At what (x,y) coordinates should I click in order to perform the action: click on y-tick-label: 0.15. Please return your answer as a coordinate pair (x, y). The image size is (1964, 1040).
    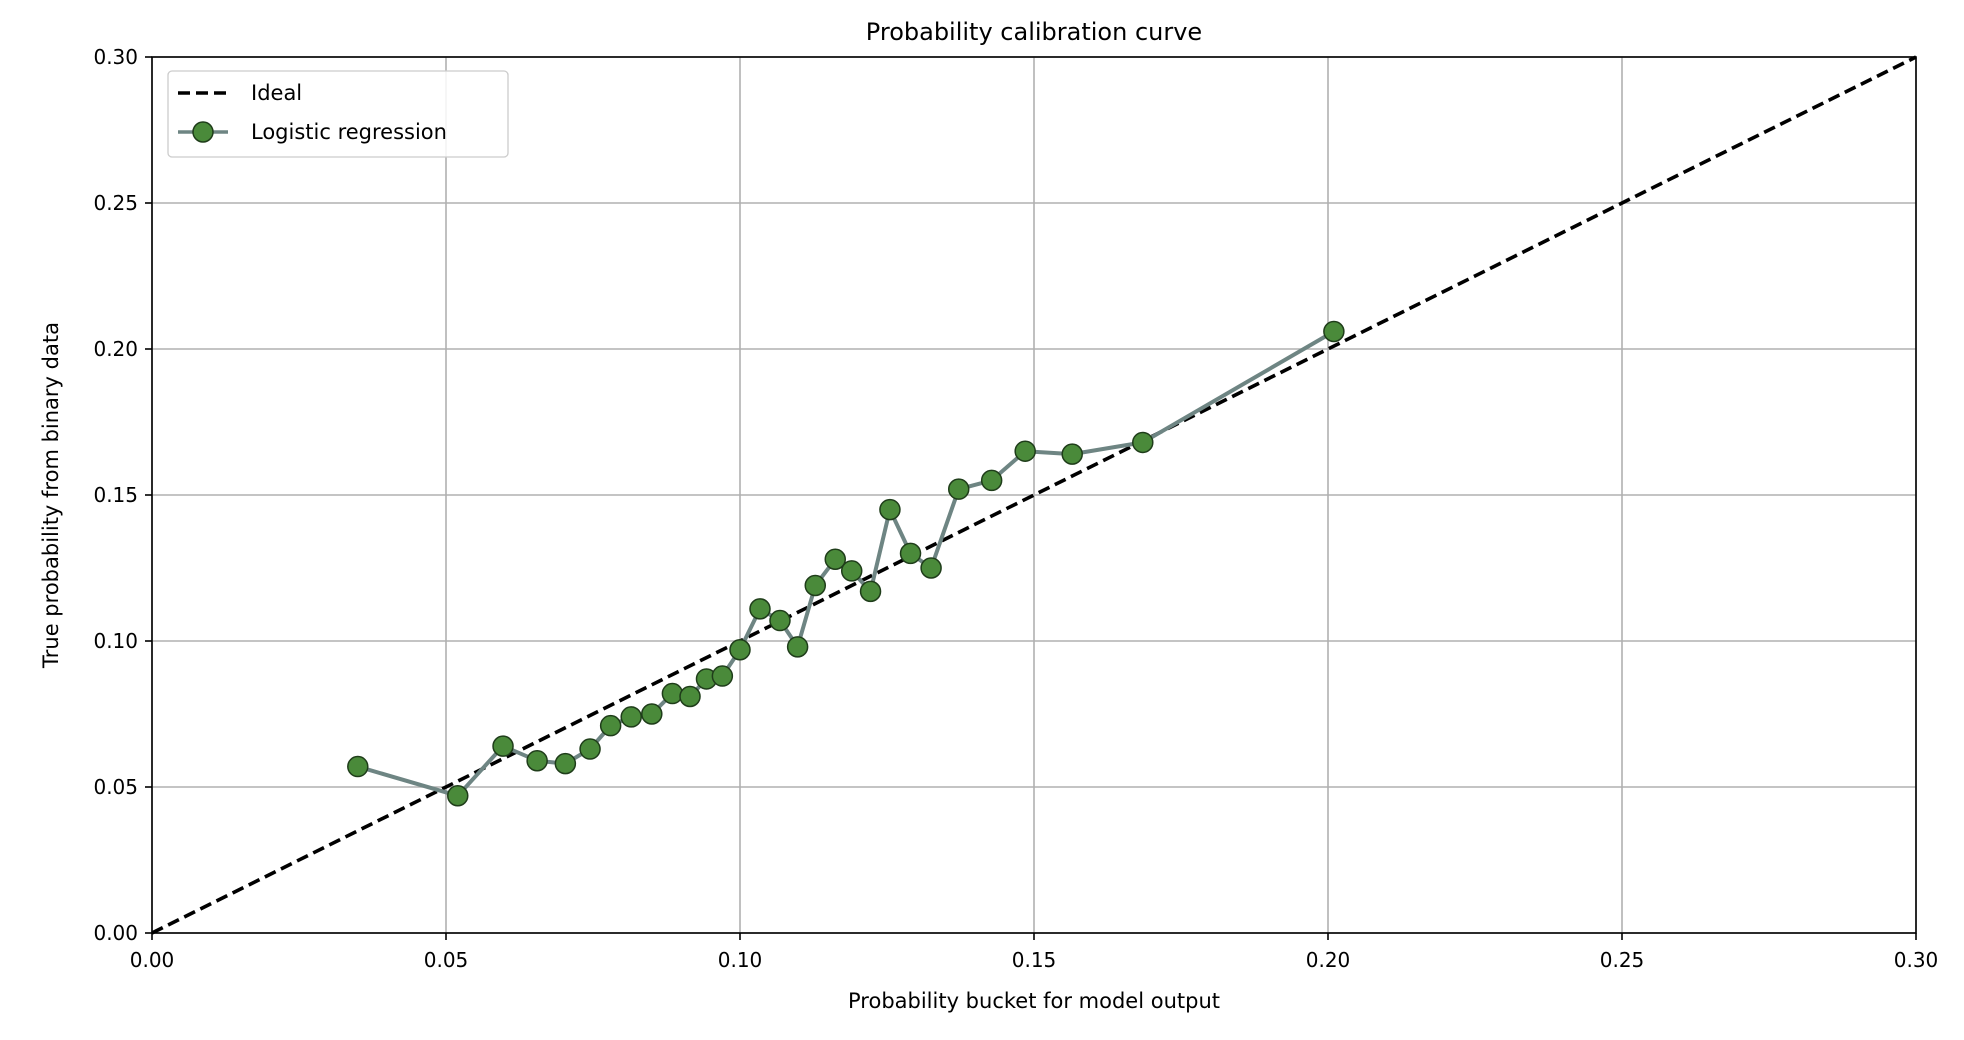
    Looking at the image, I should click on (115, 495).